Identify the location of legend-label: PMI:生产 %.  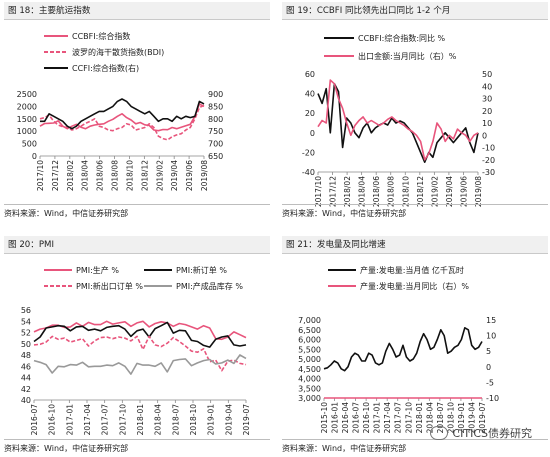
(97, 270).